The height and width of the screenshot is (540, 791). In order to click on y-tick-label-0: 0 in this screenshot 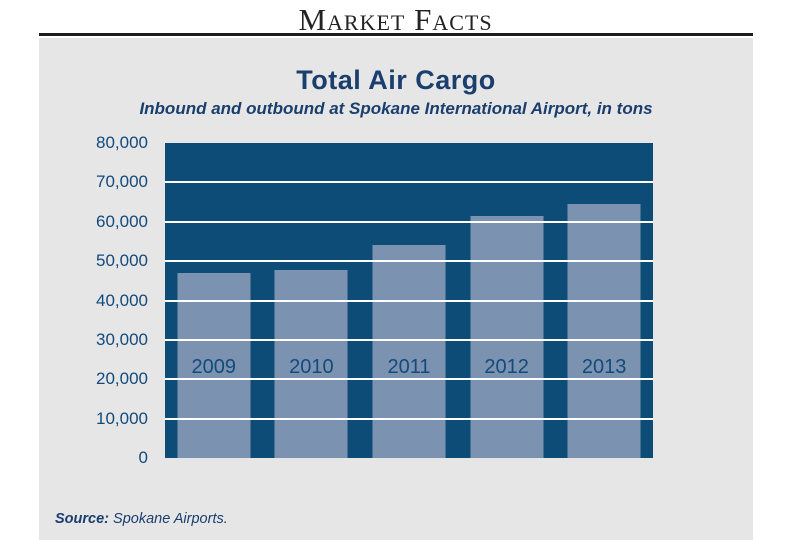, I will do `click(143, 457)`.